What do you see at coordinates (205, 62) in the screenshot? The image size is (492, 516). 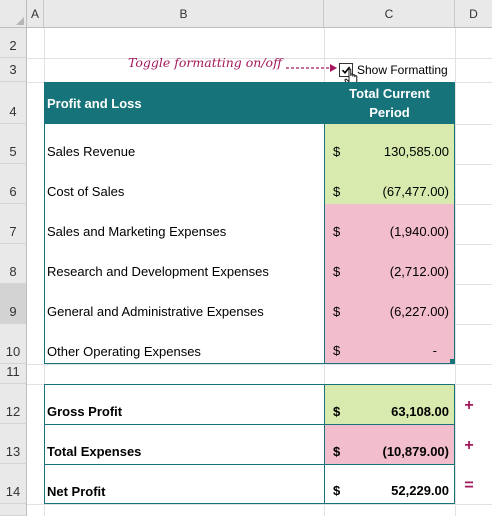 I see `toggle-annotation: Toggle formatting on/off` at bounding box center [205, 62].